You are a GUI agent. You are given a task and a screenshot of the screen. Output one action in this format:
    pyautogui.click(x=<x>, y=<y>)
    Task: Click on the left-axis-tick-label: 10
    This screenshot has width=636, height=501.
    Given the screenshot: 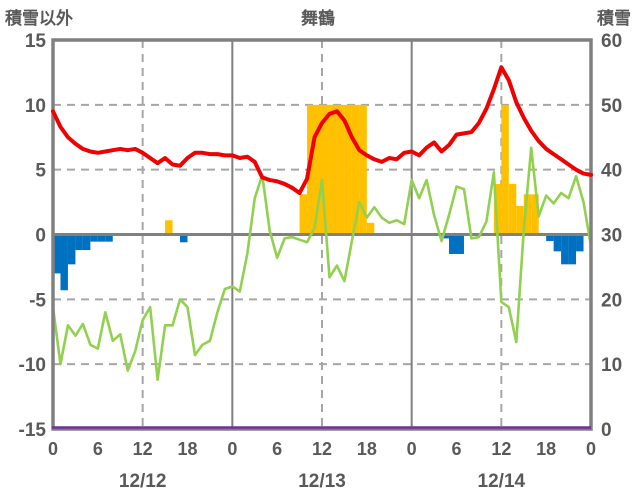 What is the action you would take?
    pyautogui.click(x=35, y=106)
    